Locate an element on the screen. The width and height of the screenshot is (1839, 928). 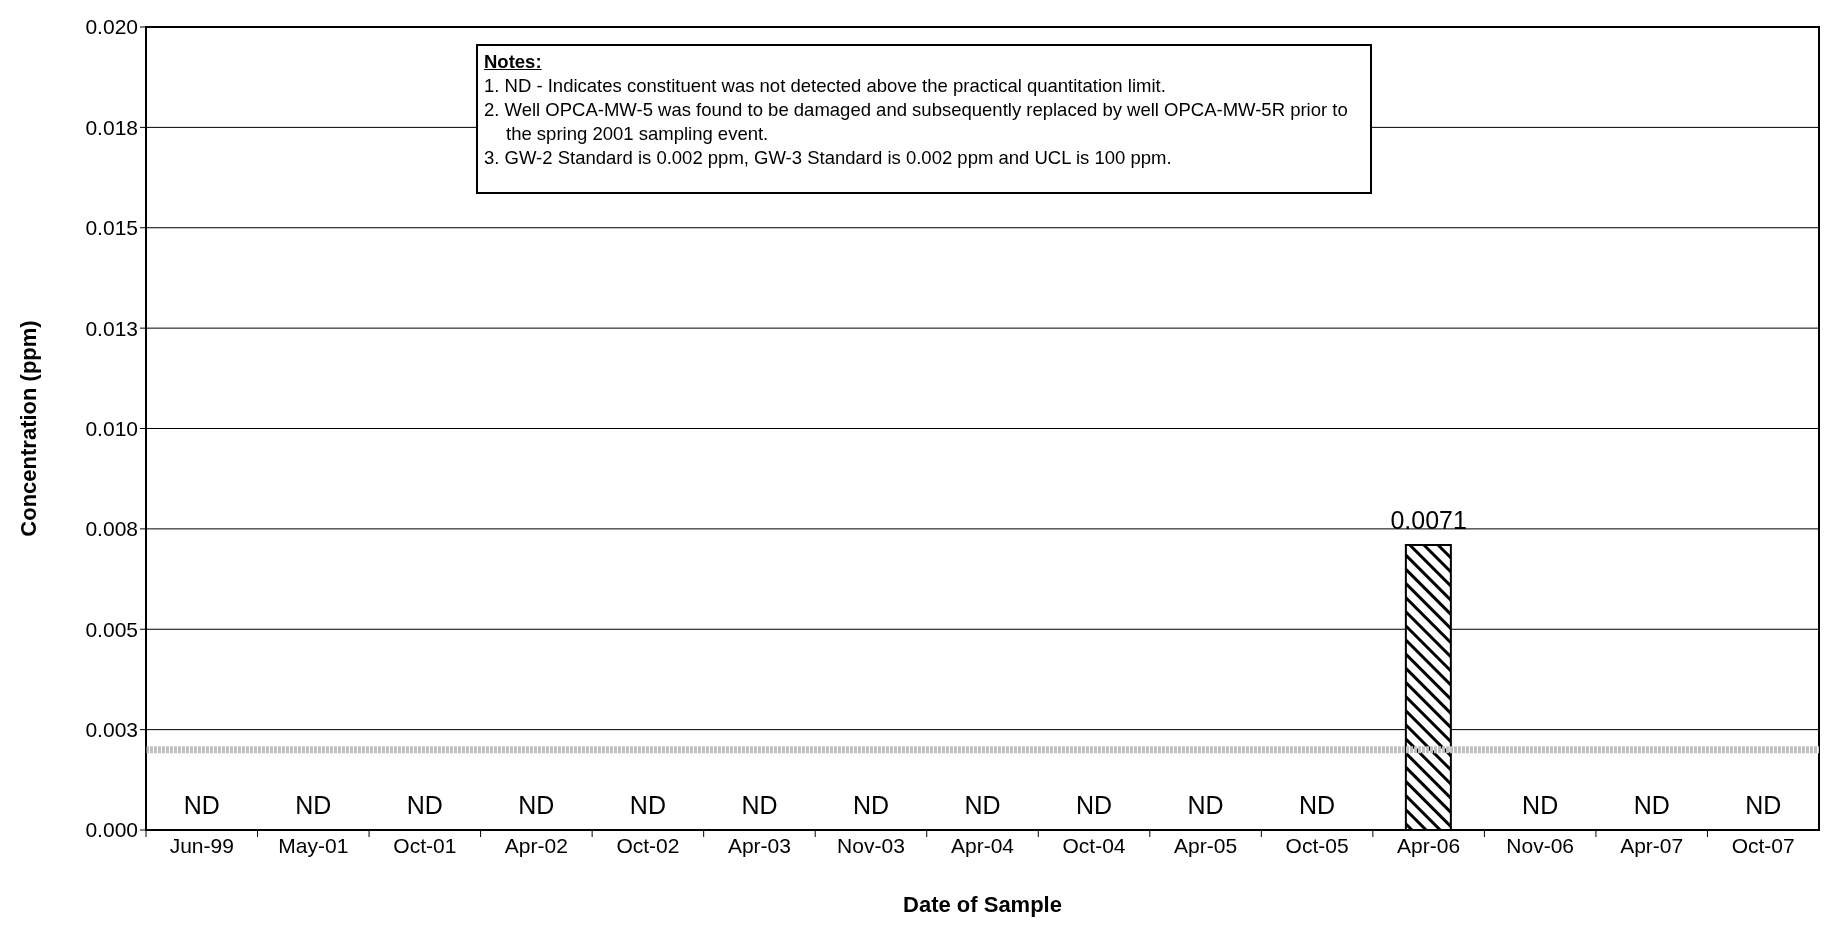
y-tick-label: 0.010 is located at coordinates (111, 428).